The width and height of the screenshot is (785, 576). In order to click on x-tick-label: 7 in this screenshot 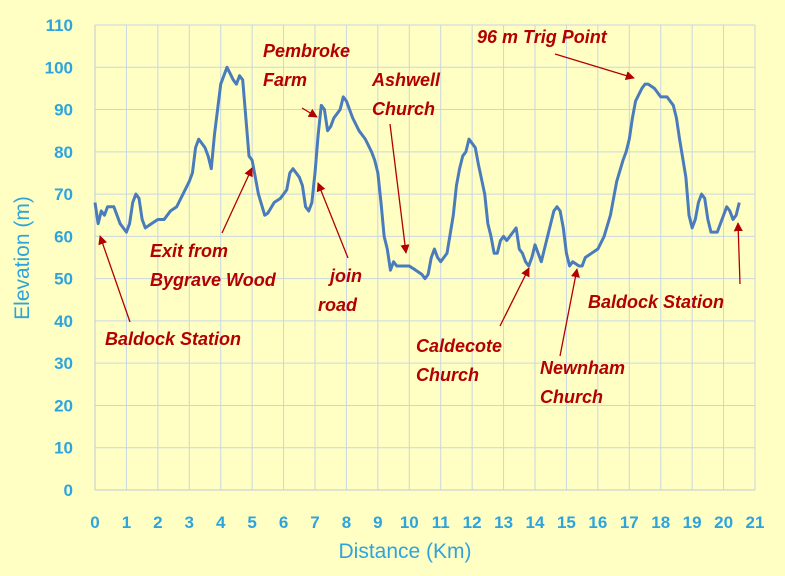, I will do `click(314, 522)`.